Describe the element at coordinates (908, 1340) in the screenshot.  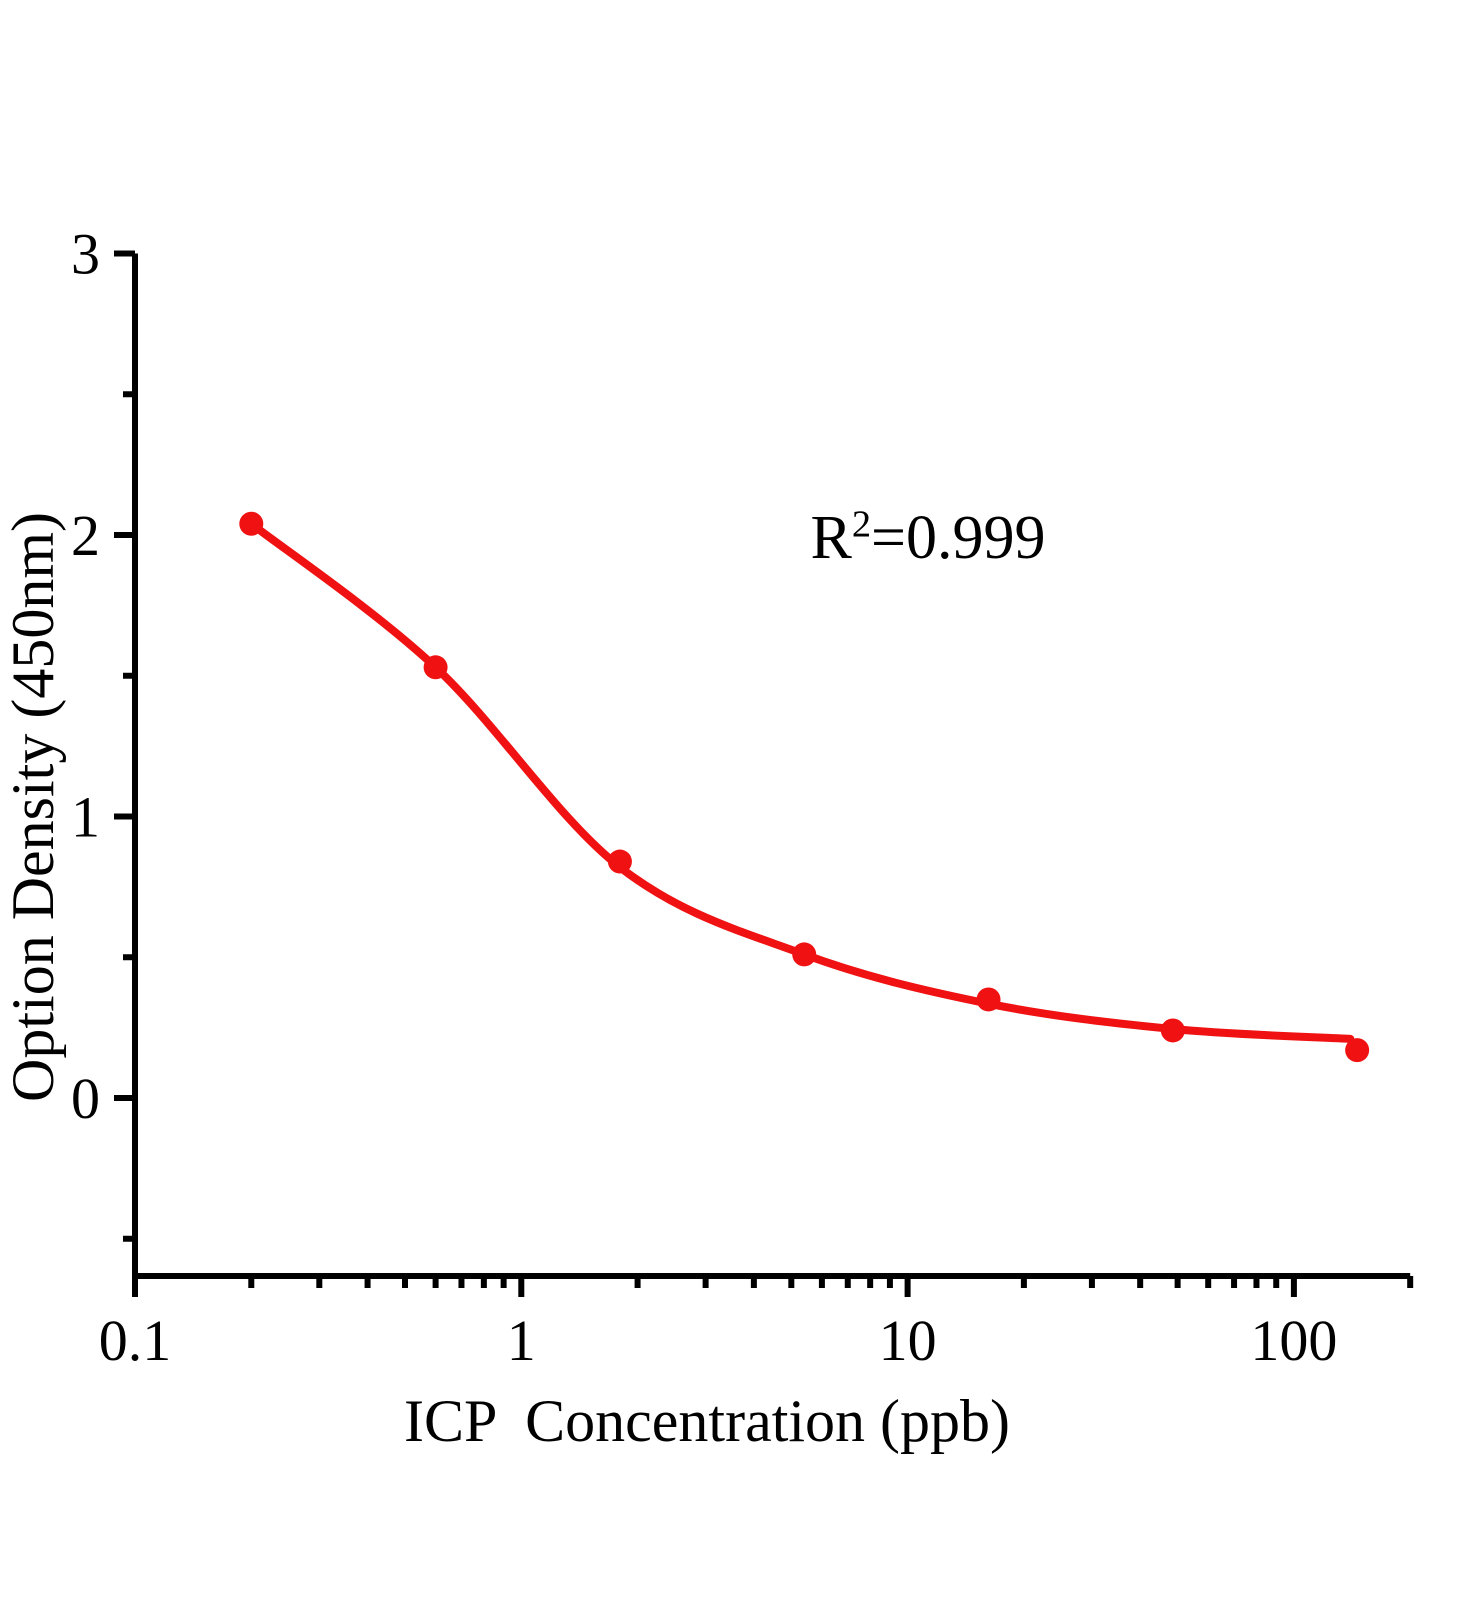
I see `x-tick-label: 10` at that location.